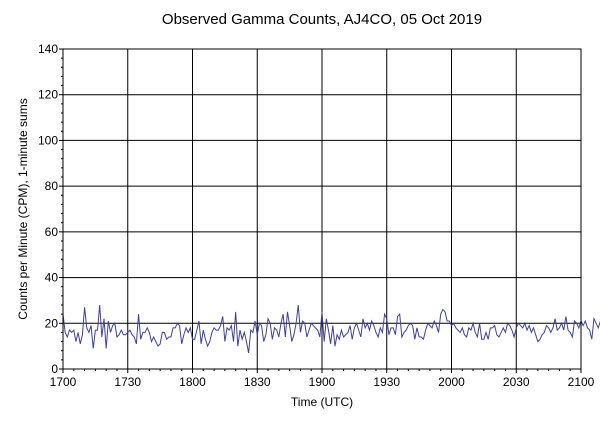 The height and width of the screenshot is (428, 600). Describe the element at coordinates (322, 382) in the screenshot. I see `x-tick-label: 1900` at that location.